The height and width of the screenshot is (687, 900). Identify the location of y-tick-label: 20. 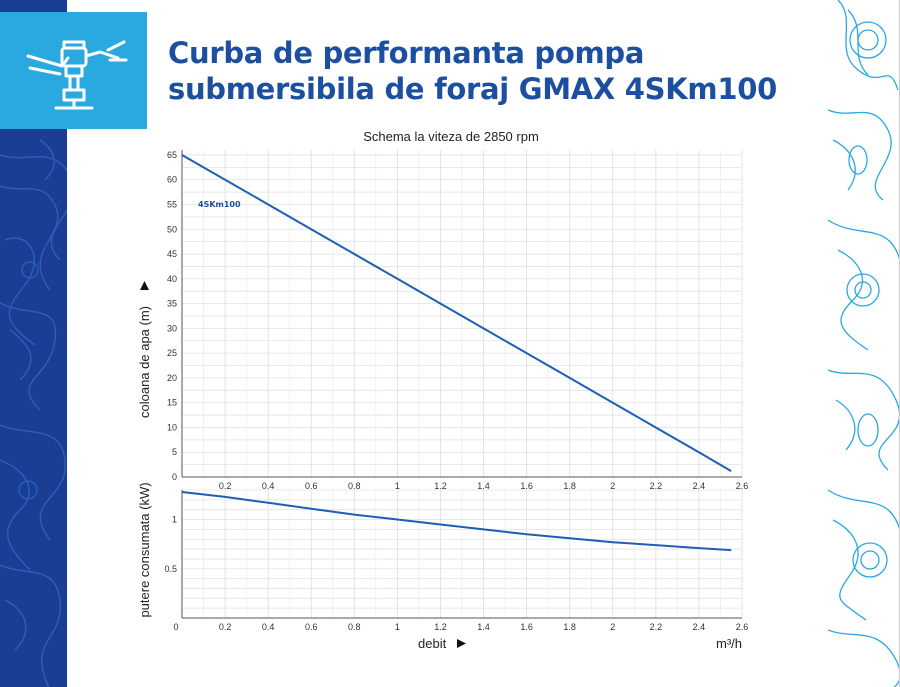
(172, 378).